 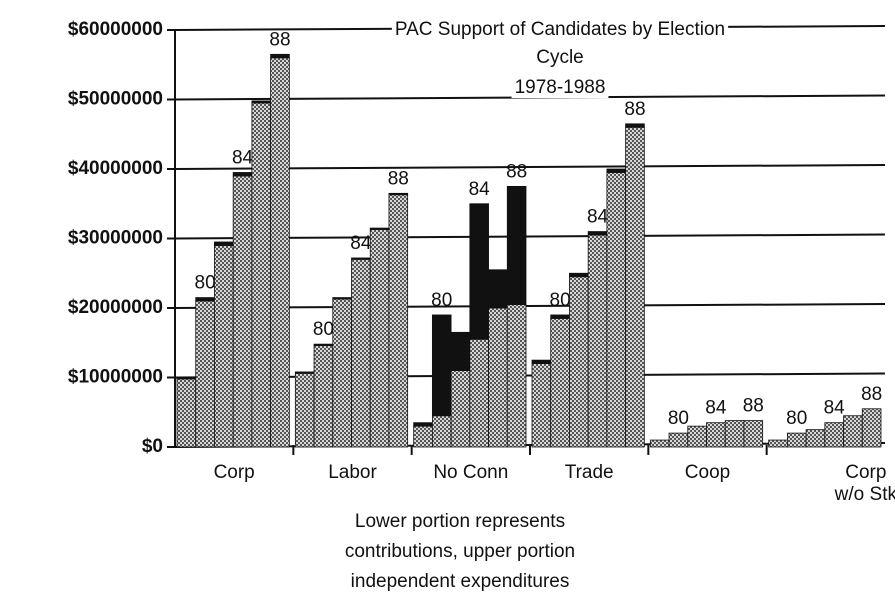 I want to click on y-tick-label: $30000000, so click(x=115, y=238).